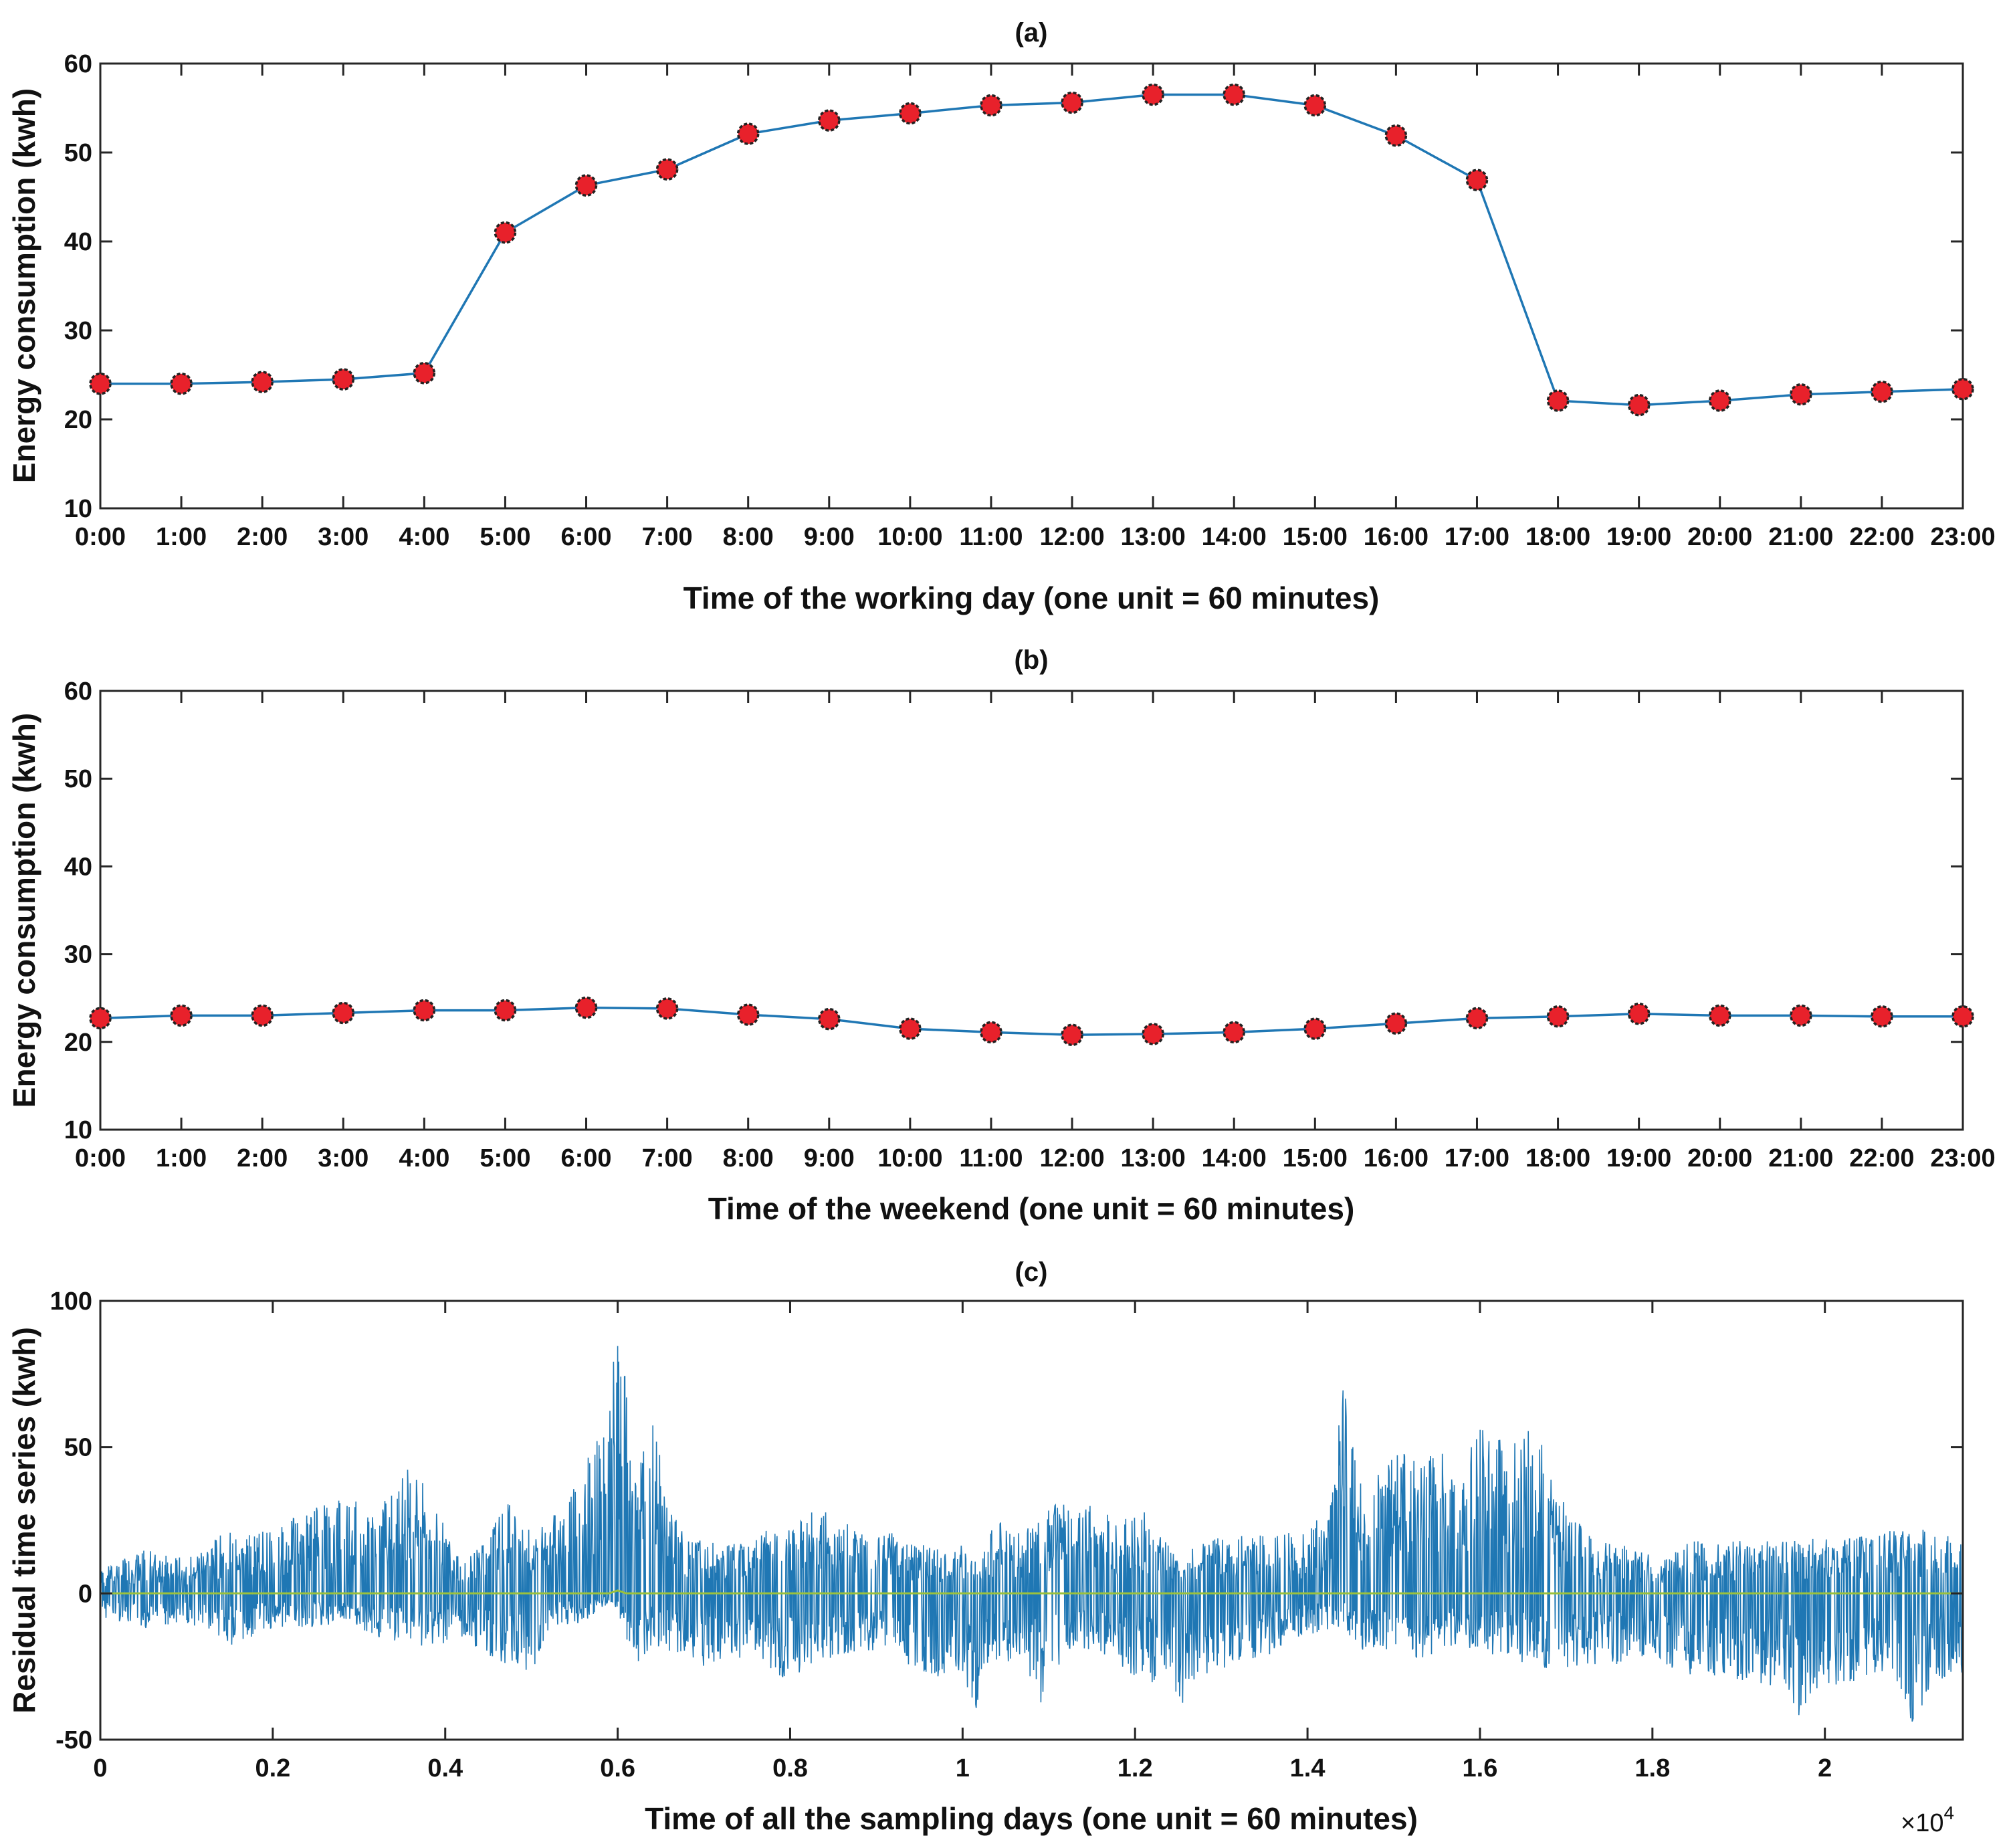 This screenshot has width=2011, height=1848. What do you see at coordinates (262, 537) in the screenshot?
I see `panel-a-xtick-label: 2:00` at bounding box center [262, 537].